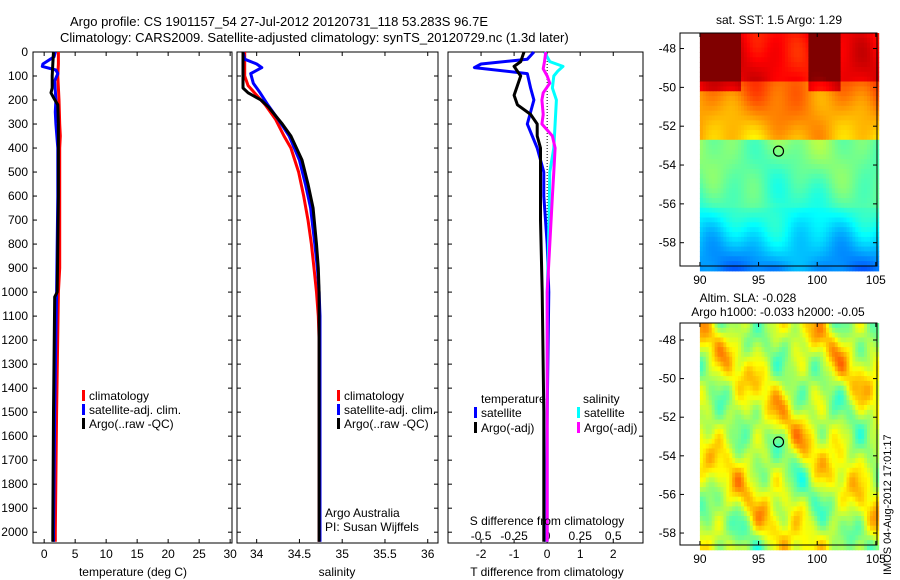 The height and width of the screenshot is (580, 900). I want to click on legend-label: satellite, so click(501, 413).